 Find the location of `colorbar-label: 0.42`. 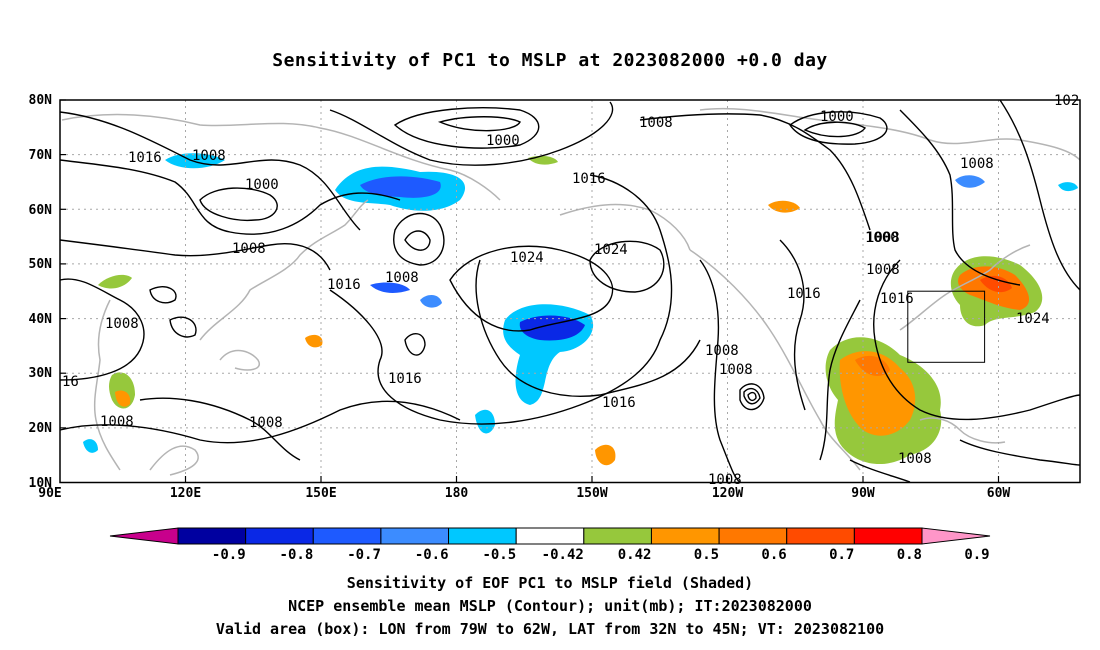

colorbar-label: 0.42 is located at coordinates (635, 555).